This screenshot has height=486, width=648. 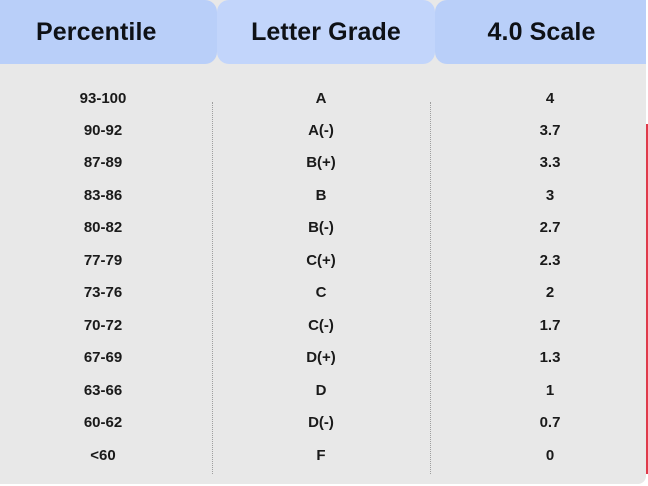 I want to click on header-percentile-label: Percentile, so click(x=96, y=31).